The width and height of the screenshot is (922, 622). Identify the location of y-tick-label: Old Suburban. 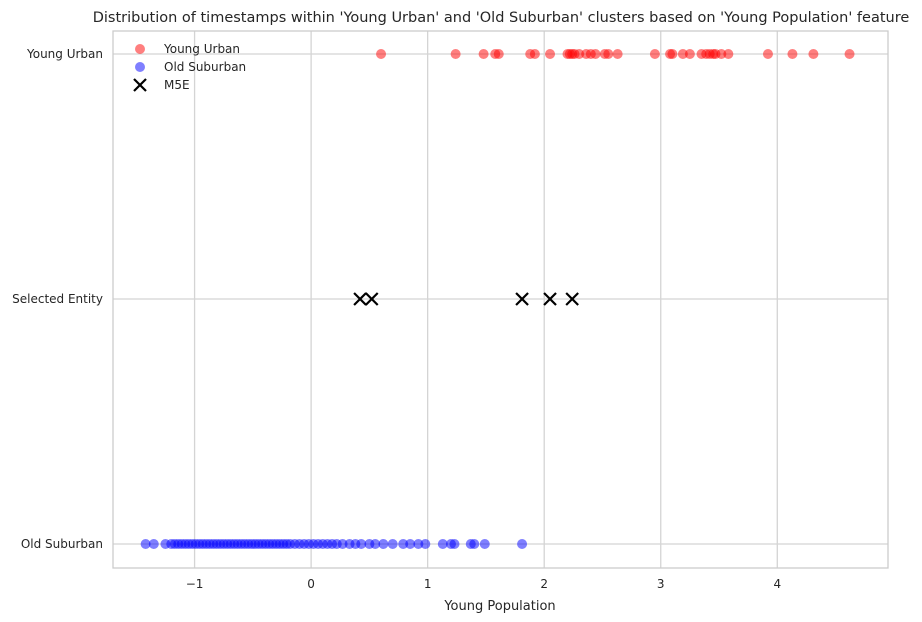
(62, 544).